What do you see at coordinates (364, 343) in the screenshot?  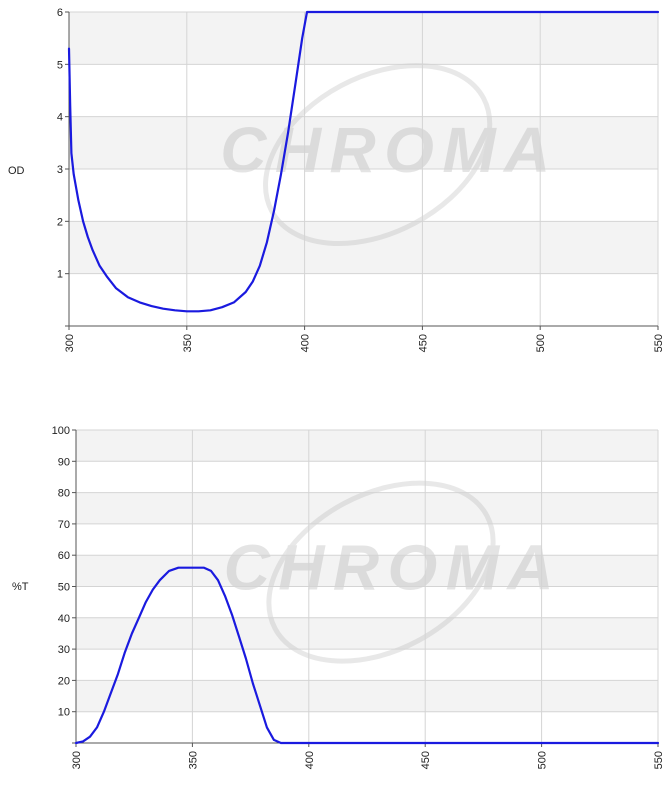 I see `od-x-tick-labels: 300 350 400 450 500 550` at bounding box center [364, 343].